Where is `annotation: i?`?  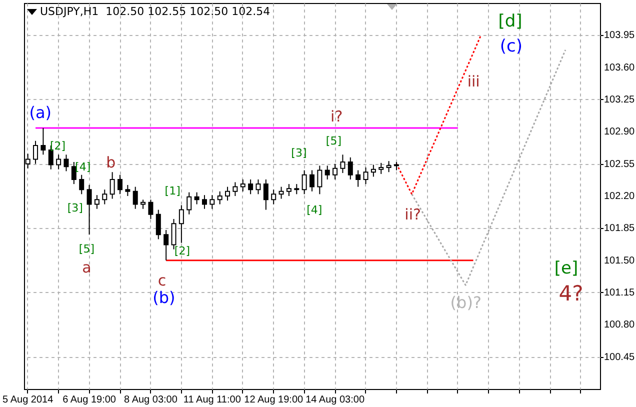
annotation: i? is located at coordinates (336, 117).